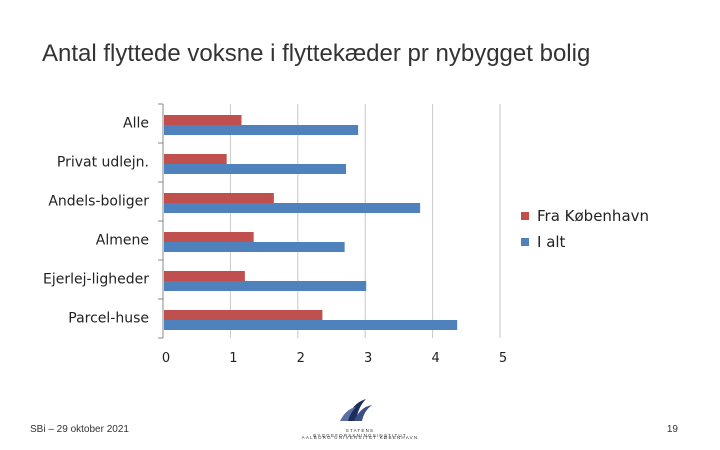  What do you see at coordinates (356, 410) in the screenshot?
I see `logo-mark-icon` at bounding box center [356, 410].